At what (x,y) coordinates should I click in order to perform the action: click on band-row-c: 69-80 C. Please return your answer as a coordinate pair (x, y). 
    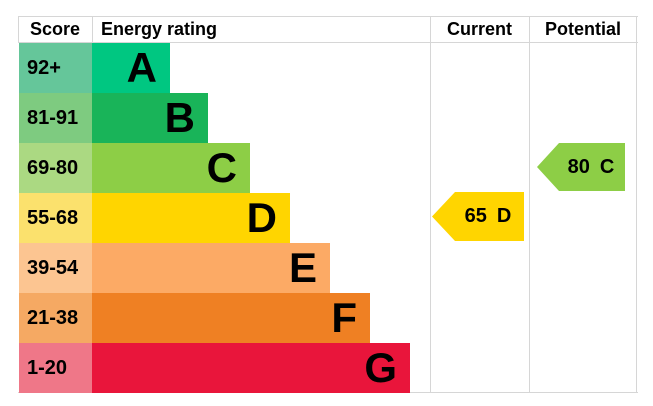
    Looking at the image, I should click on (328, 168).